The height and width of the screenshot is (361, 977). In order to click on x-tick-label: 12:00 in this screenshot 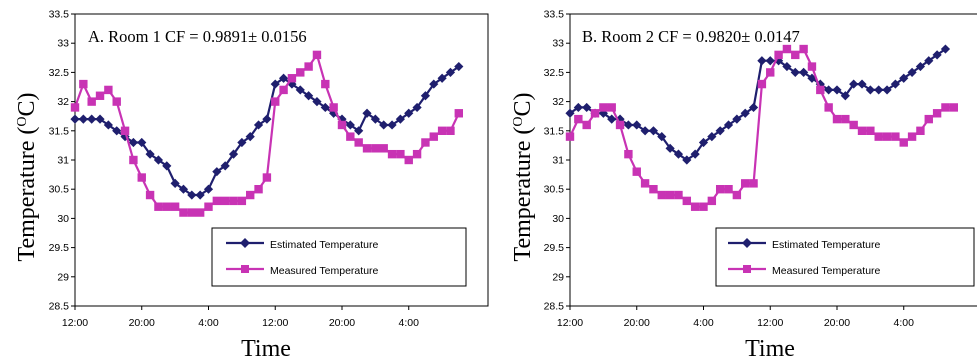, I will do `click(75, 323)`.